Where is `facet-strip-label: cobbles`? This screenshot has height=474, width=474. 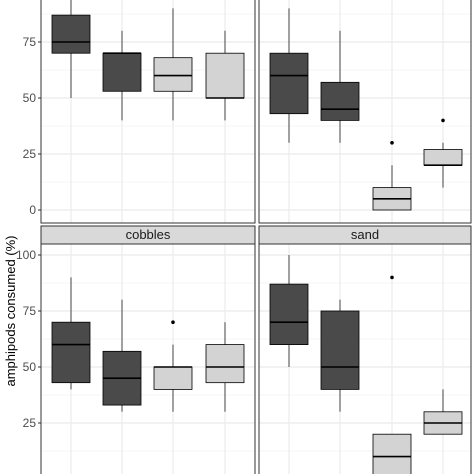 facet-strip-label: cobbles is located at coordinates (148, 234).